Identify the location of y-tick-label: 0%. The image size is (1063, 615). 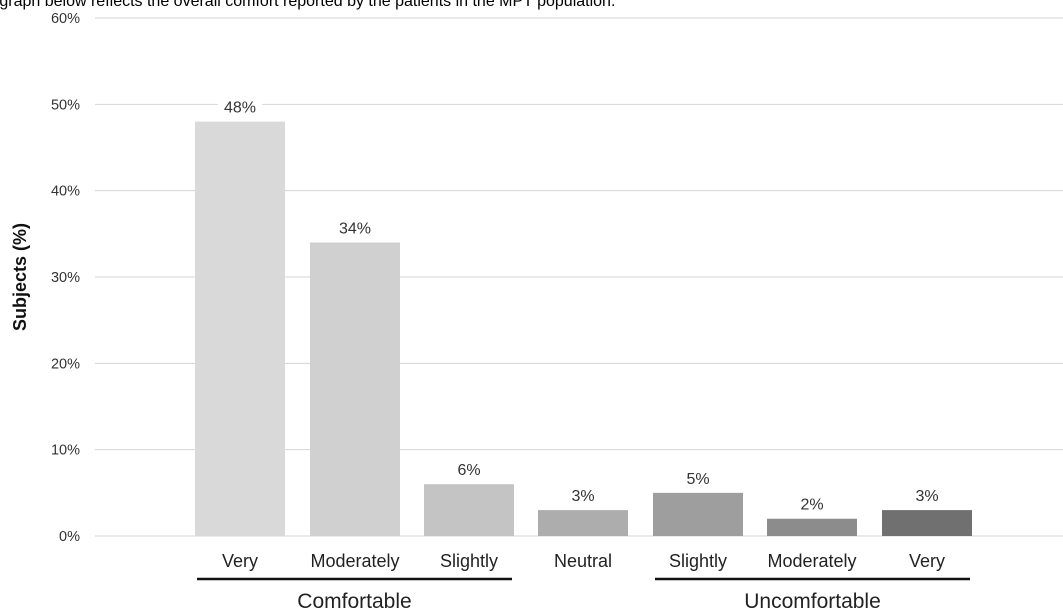
(69, 537).